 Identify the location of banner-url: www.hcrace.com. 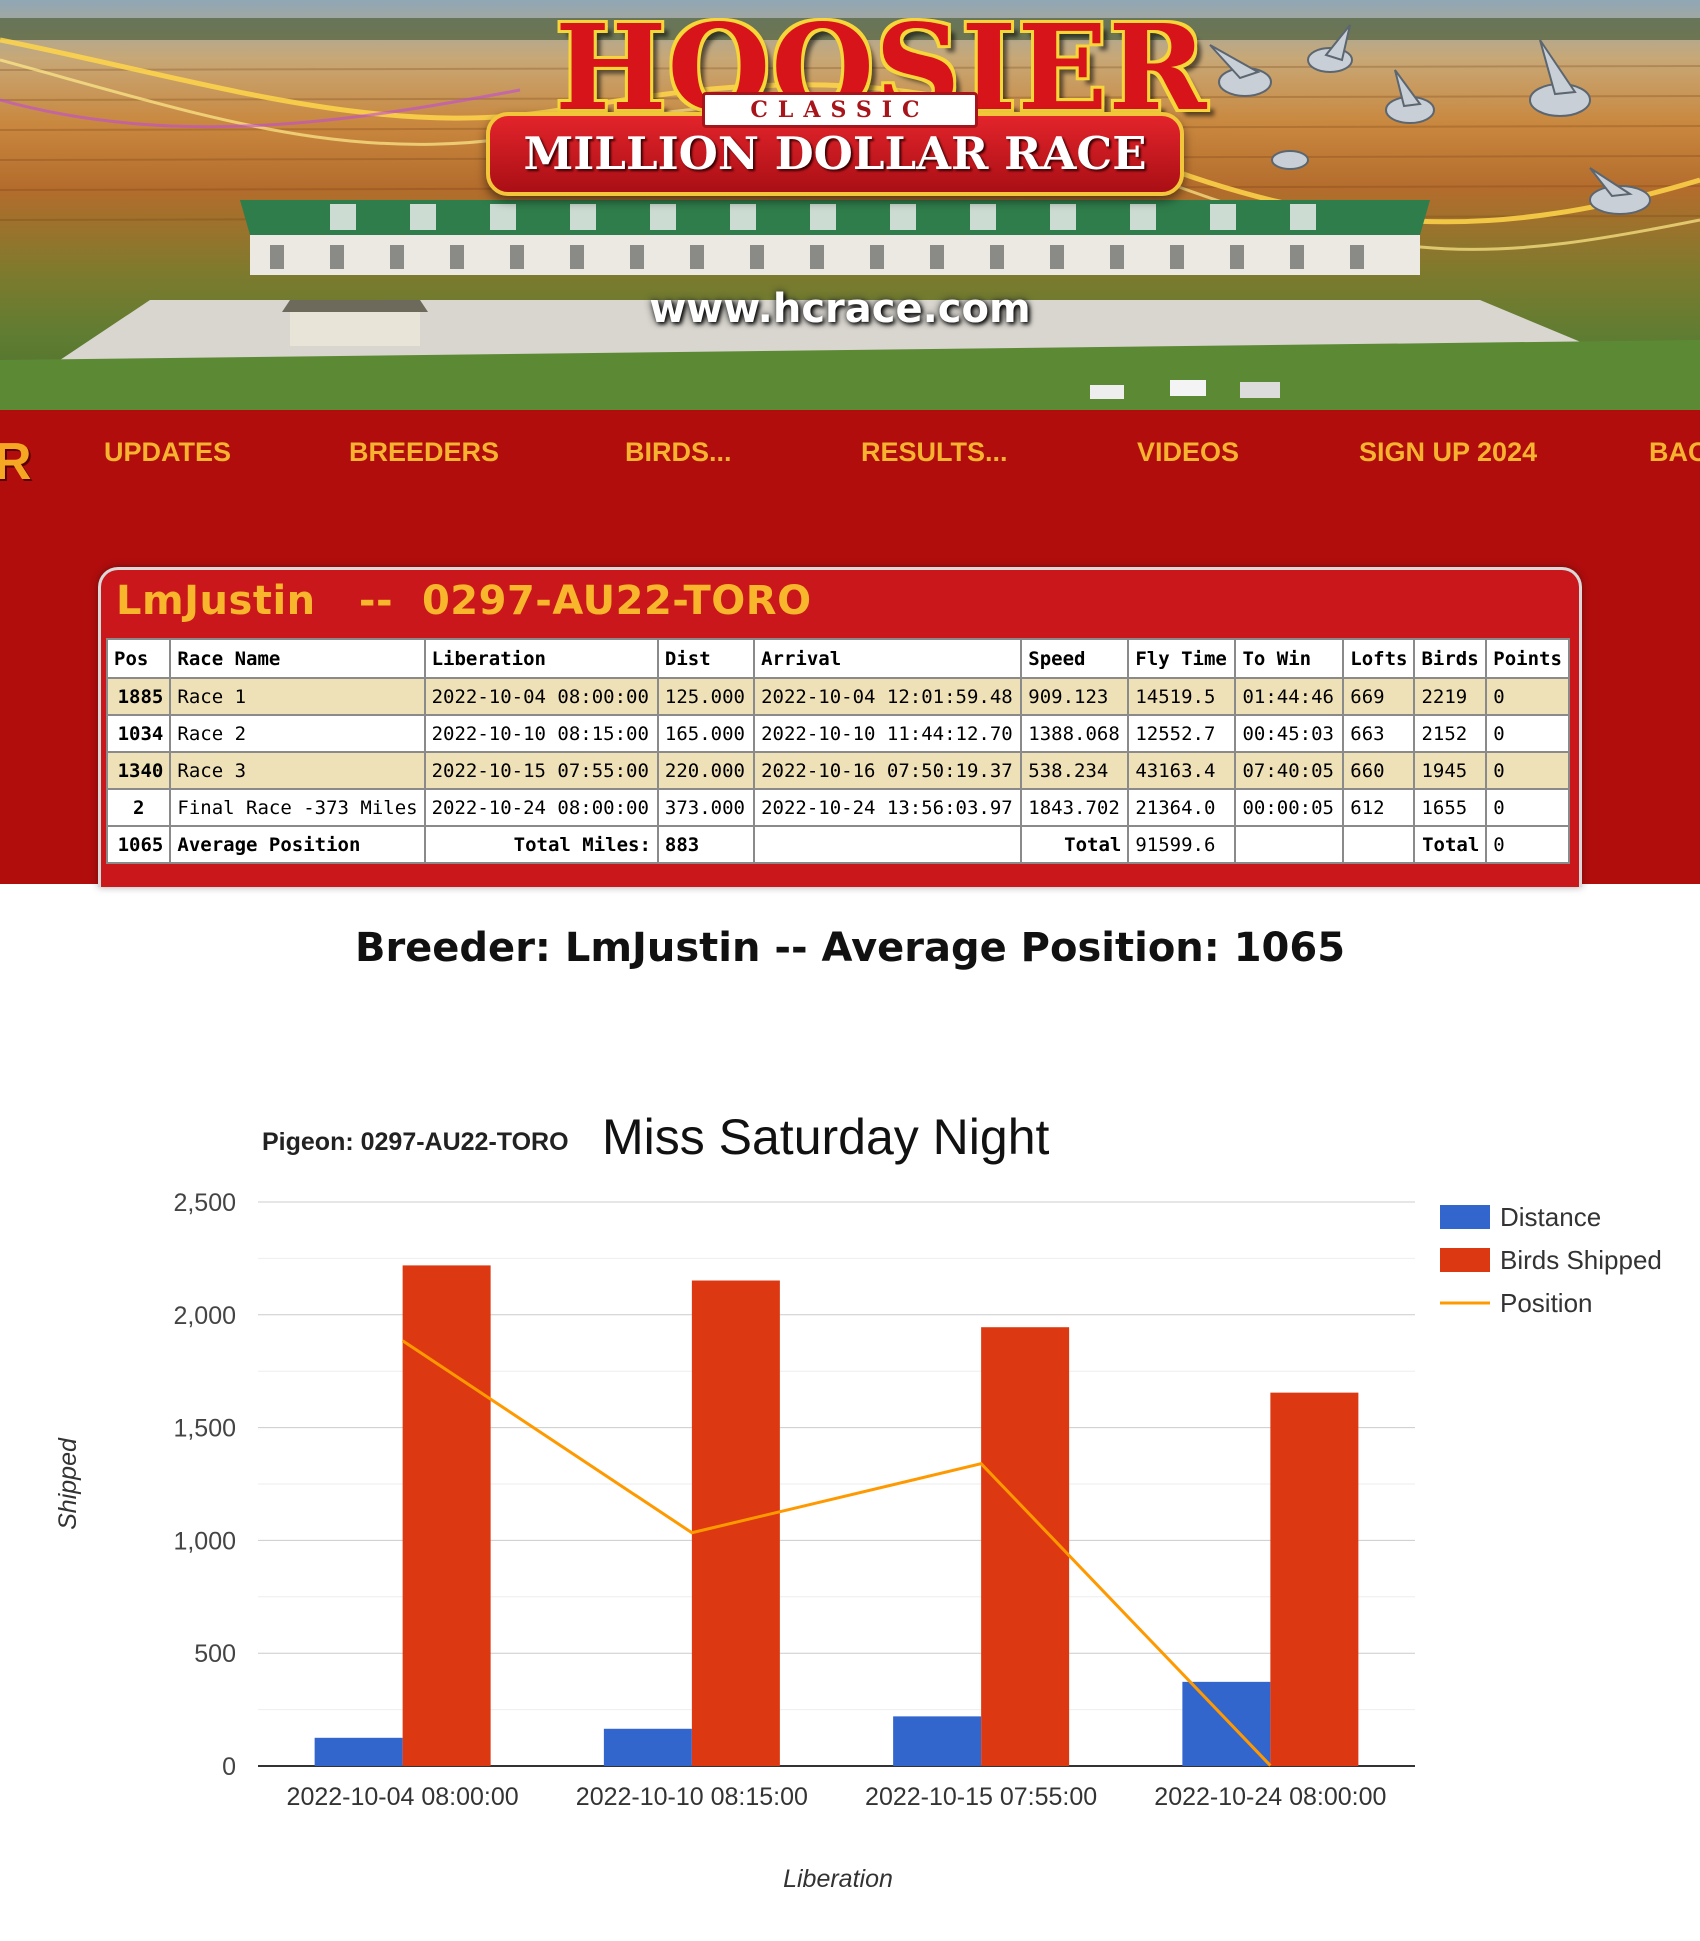
(840, 309).